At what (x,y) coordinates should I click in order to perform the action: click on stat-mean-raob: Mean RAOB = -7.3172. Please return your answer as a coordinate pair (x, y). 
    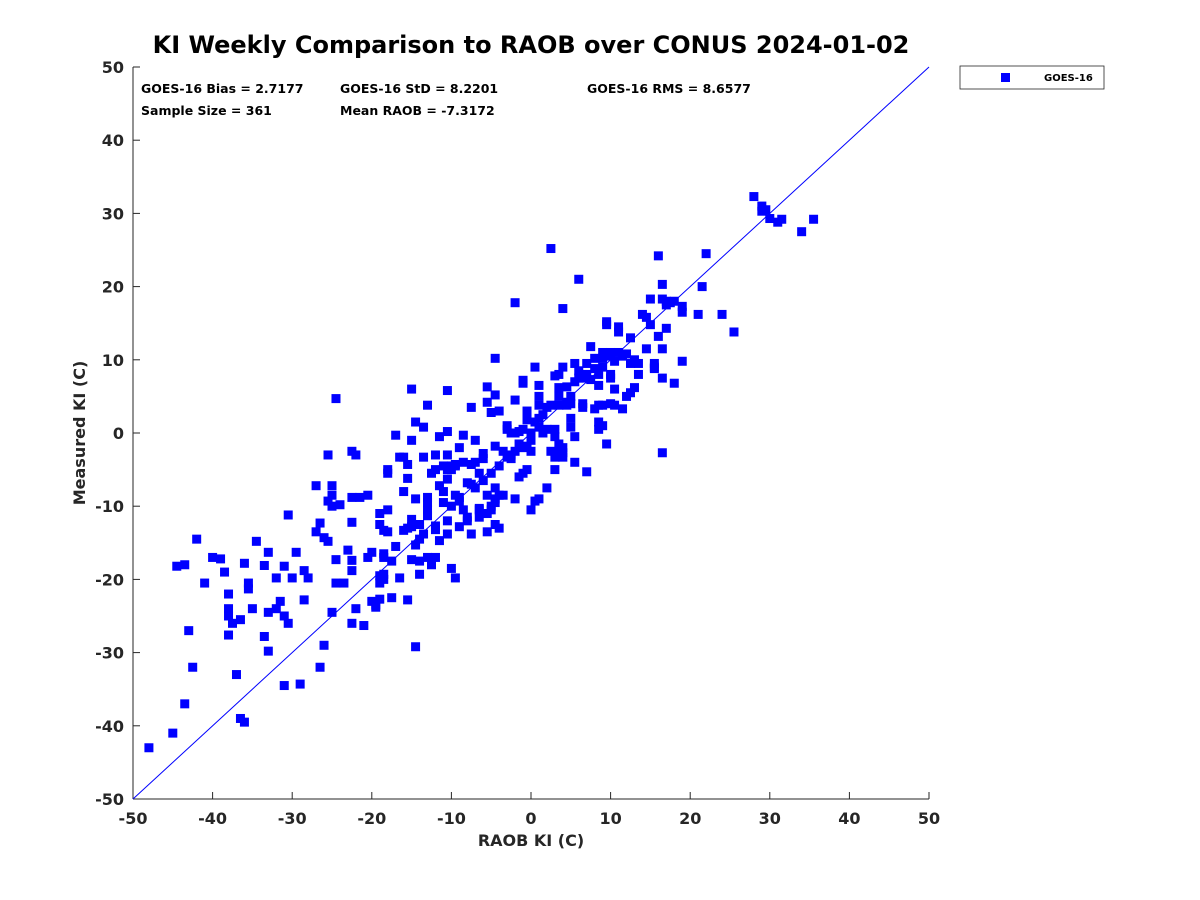
    Looking at the image, I should click on (417, 110).